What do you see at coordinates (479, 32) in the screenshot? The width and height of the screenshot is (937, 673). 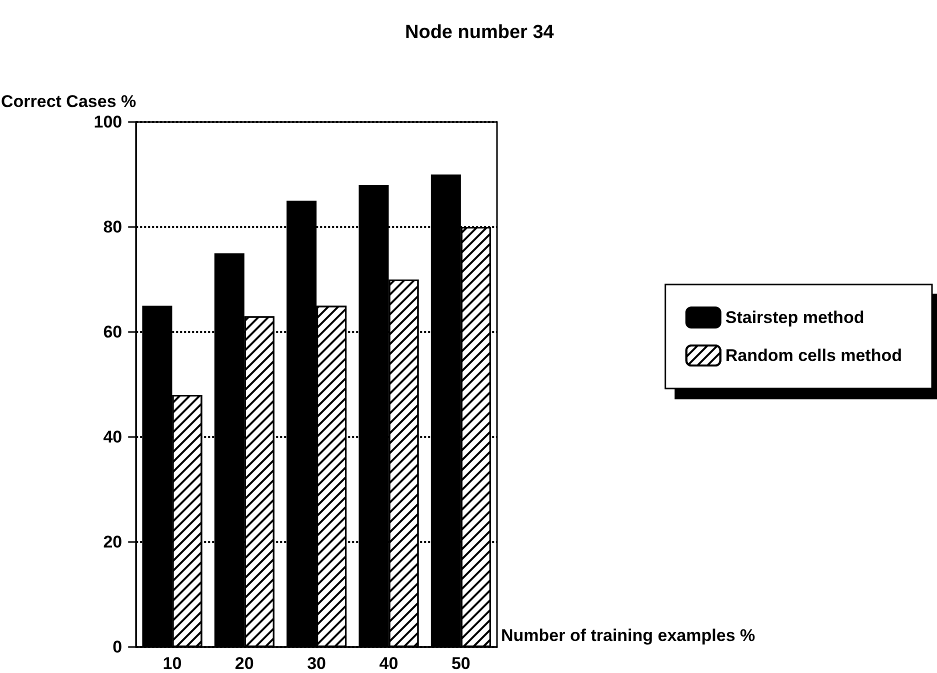 I see `chart-title: Node number 34` at bounding box center [479, 32].